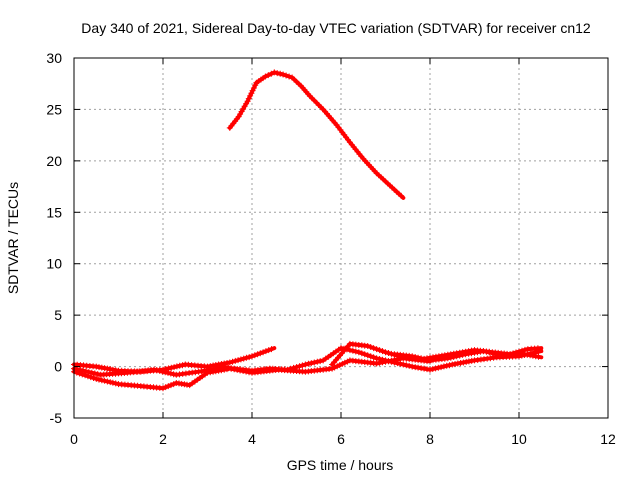 Image resolution: width=640 pixels, height=480 pixels. Describe the element at coordinates (430, 439) in the screenshot. I see `x-tick-label: 8` at that location.